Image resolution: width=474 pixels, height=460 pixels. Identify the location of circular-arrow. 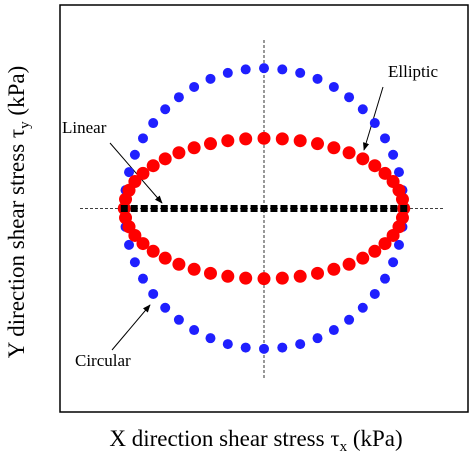
(131, 327).